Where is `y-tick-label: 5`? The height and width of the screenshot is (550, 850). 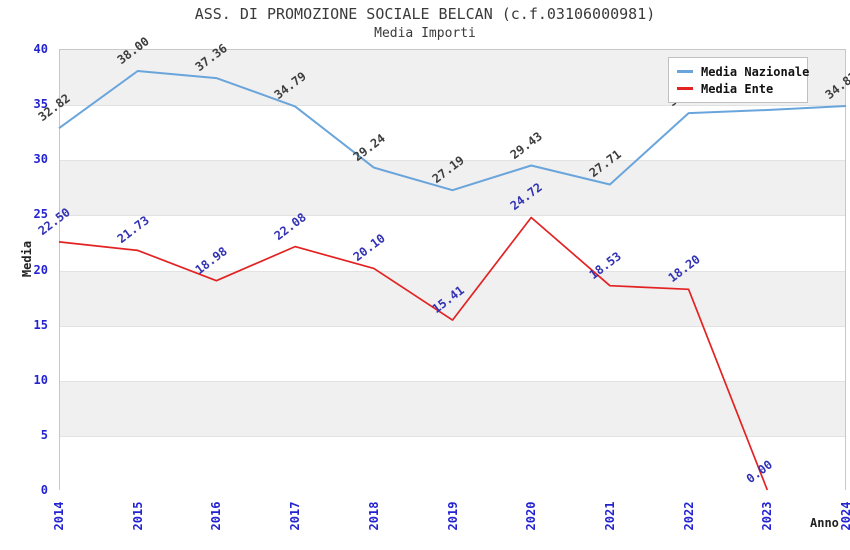 y-tick-label: 5 is located at coordinates (44, 434).